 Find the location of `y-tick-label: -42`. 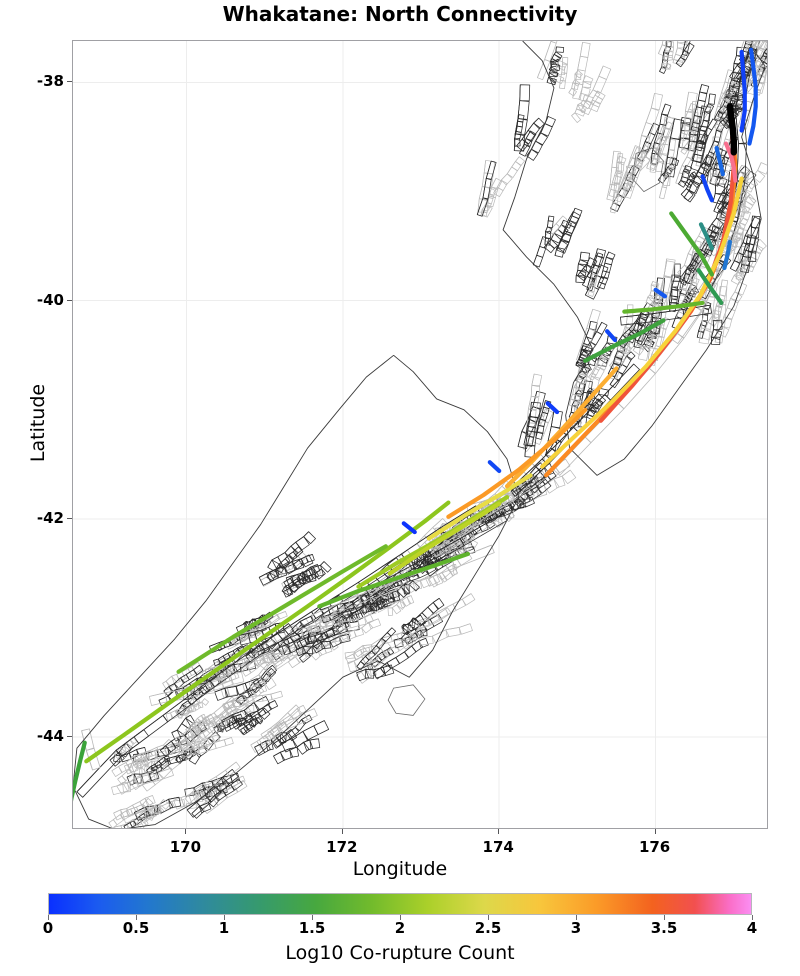

y-tick-label: -42 is located at coordinates (50, 517).